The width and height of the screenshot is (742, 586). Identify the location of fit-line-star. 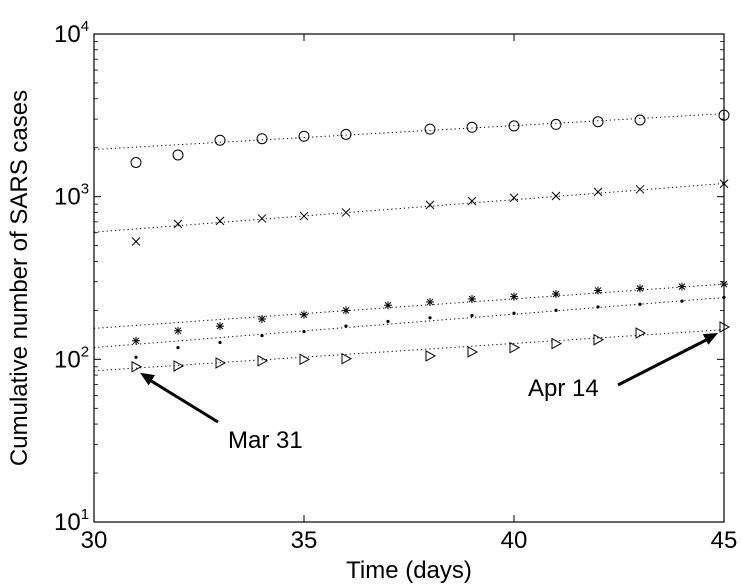
(409, 306).